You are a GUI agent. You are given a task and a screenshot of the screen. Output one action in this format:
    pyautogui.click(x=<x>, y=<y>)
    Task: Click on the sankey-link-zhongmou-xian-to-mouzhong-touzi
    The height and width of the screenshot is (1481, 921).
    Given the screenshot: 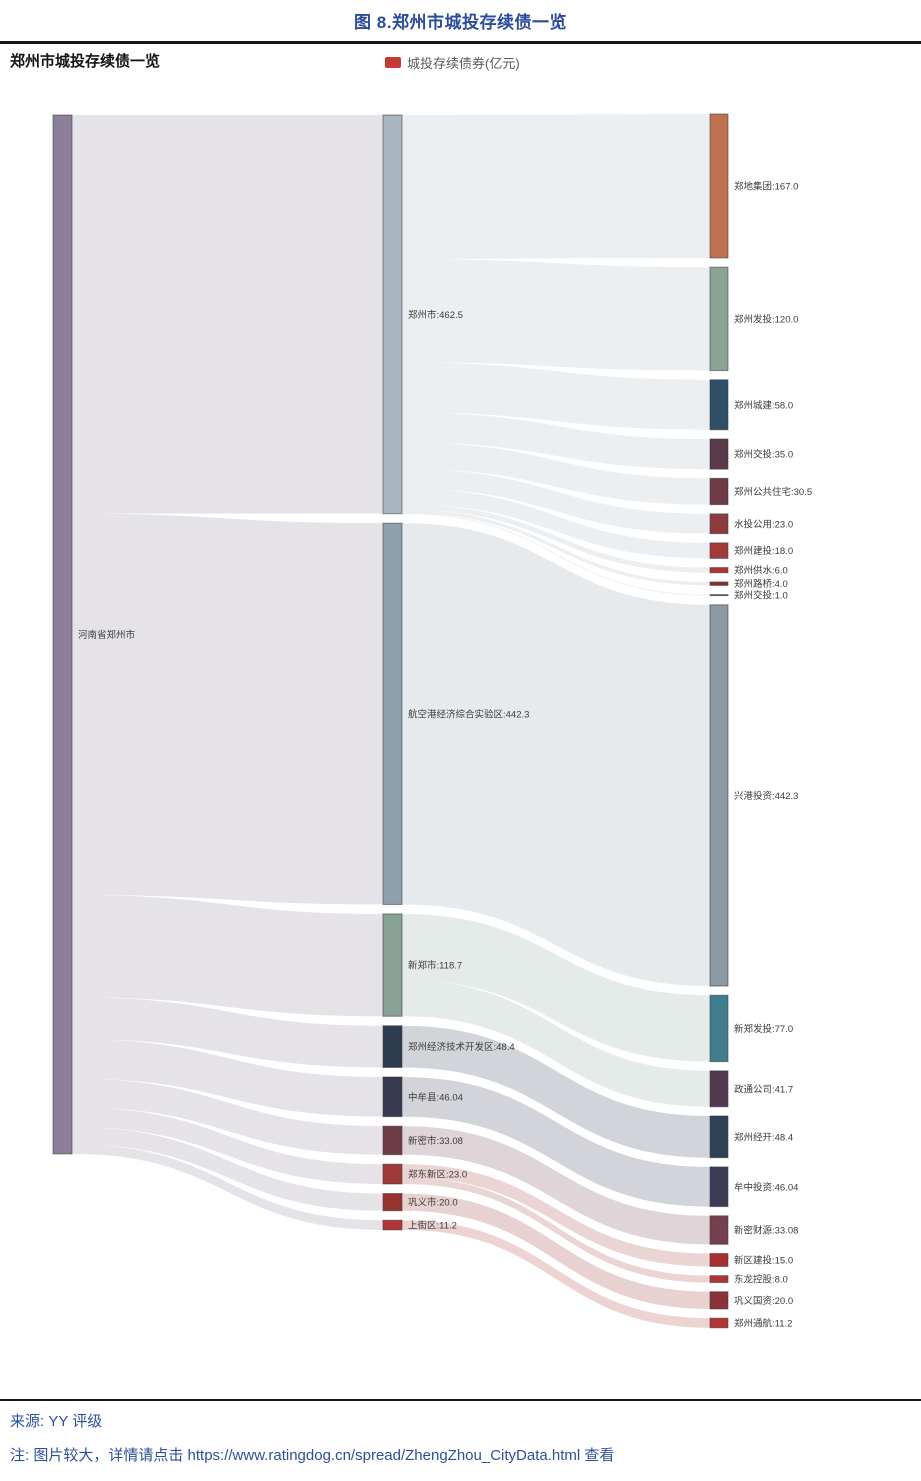 What is the action you would take?
    pyautogui.click(x=556, y=1141)
    